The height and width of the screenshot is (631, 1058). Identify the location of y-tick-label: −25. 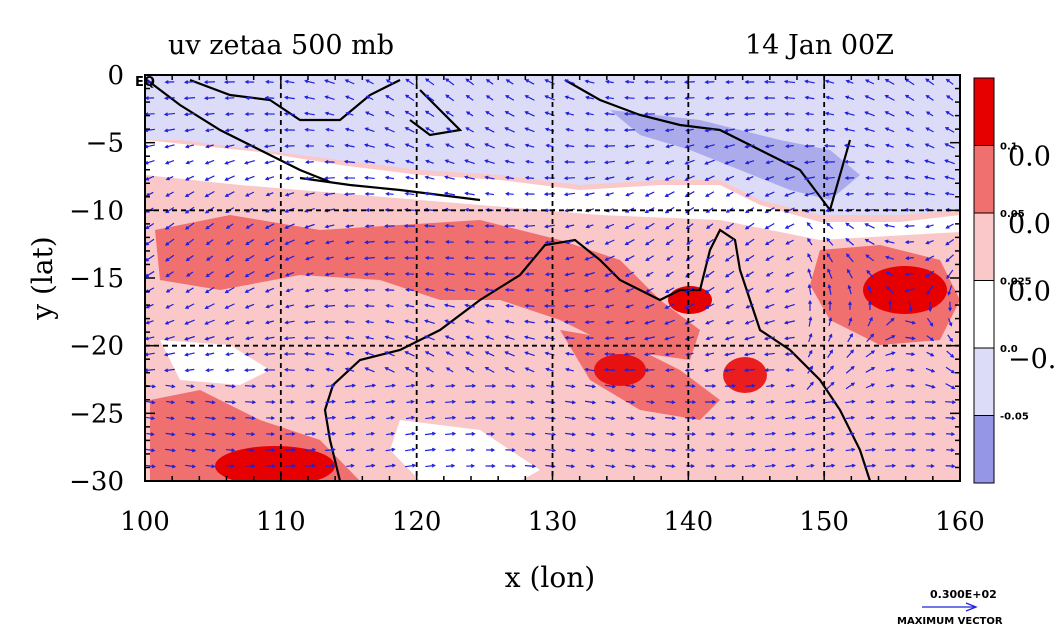
(96, 414).